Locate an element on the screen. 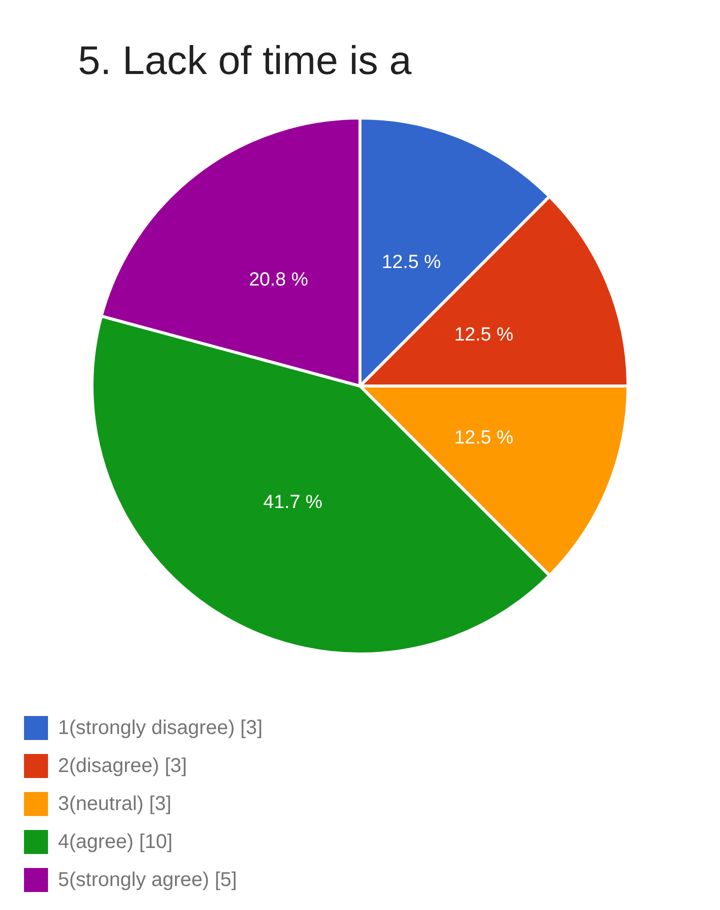 The image size is (720, 910). legend-label: 2(disagree) [3] is located at coordinates (122, 766).